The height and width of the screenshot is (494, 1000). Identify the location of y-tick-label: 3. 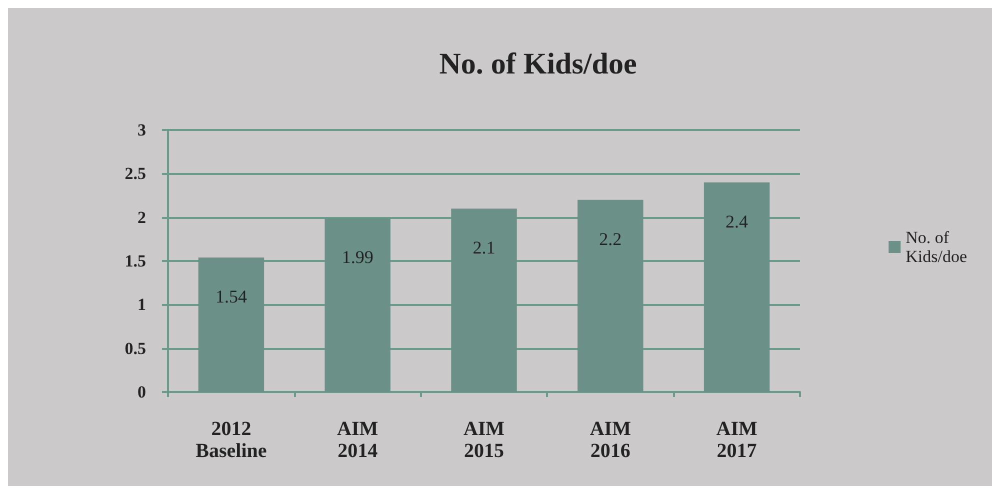
(142, 130).